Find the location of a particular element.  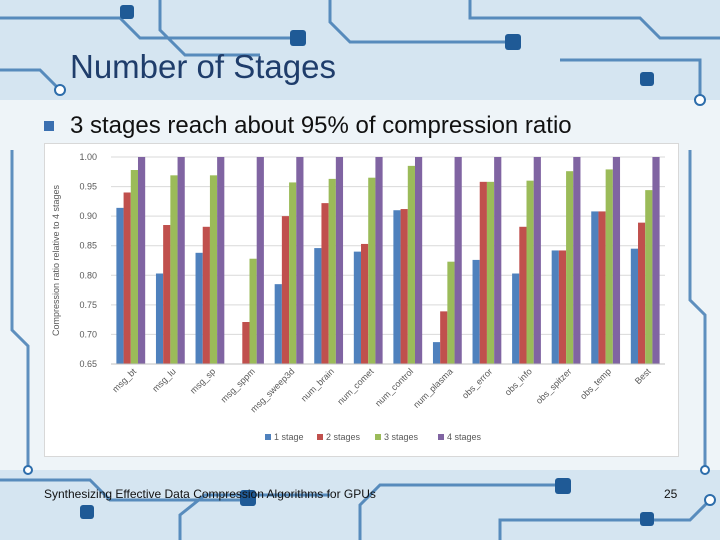

x-tick-label: obs_spitzer is located at coordinates (554, 386).